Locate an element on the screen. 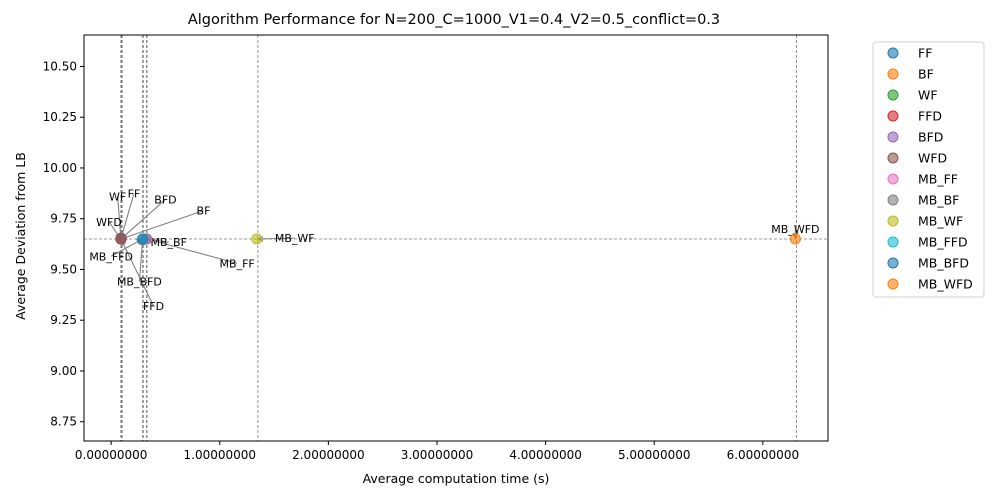 The width and height of the screenshot is (1000, 500). annotation-label: FFD is located at coordinates (153, 306).